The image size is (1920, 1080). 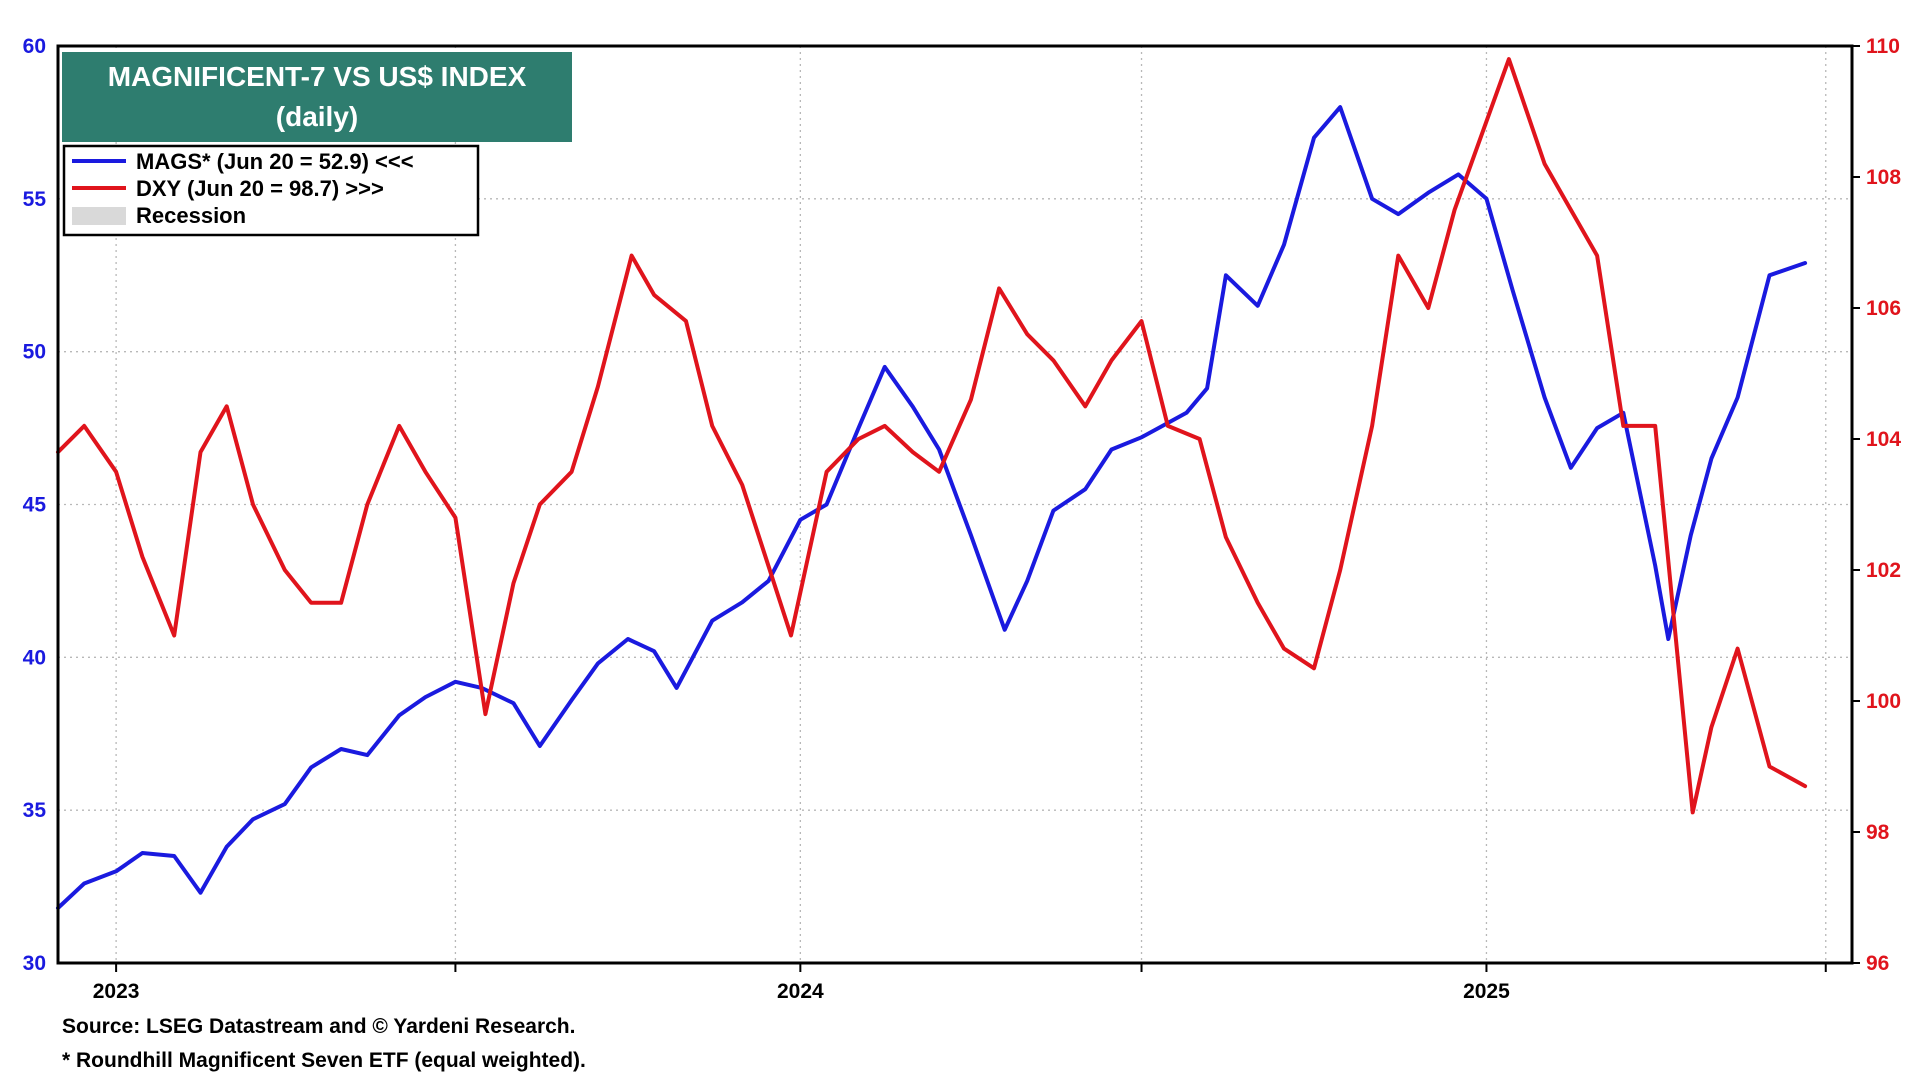 What do you see at coordinates (34, 352) in the screenshot?
I see `y-left-tick-label: 50` at bounding box center [34, 352].